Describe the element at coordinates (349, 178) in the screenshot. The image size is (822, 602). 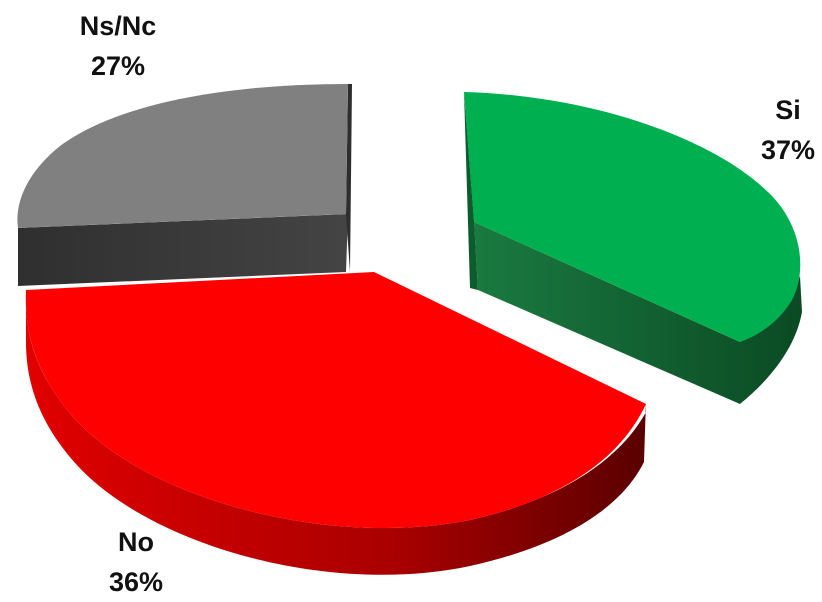
I see `slice-nsnc-side-back` at that location.